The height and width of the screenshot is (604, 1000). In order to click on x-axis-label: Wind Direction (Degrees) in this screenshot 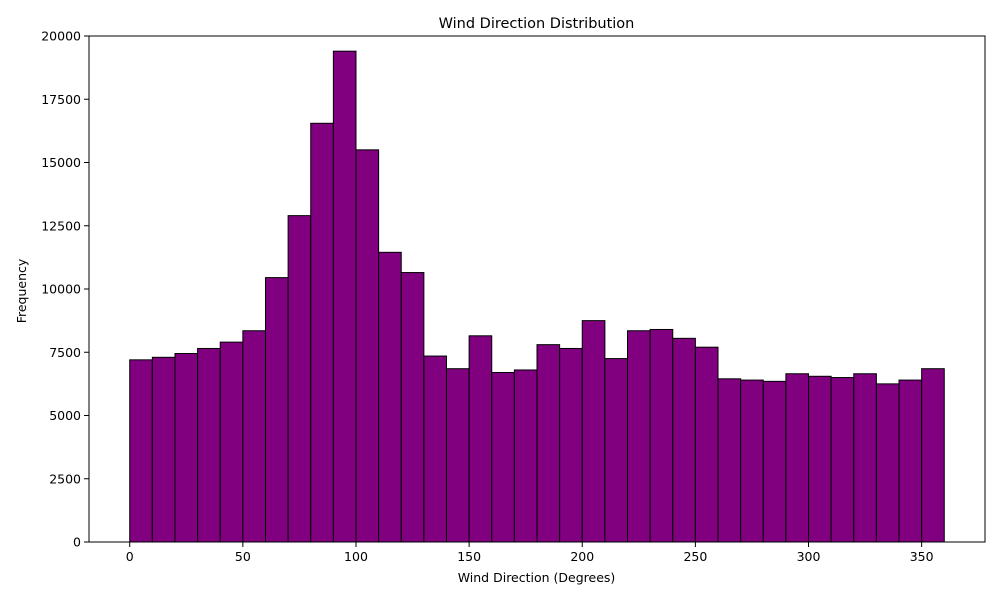, I will do `click(537, 577)`.